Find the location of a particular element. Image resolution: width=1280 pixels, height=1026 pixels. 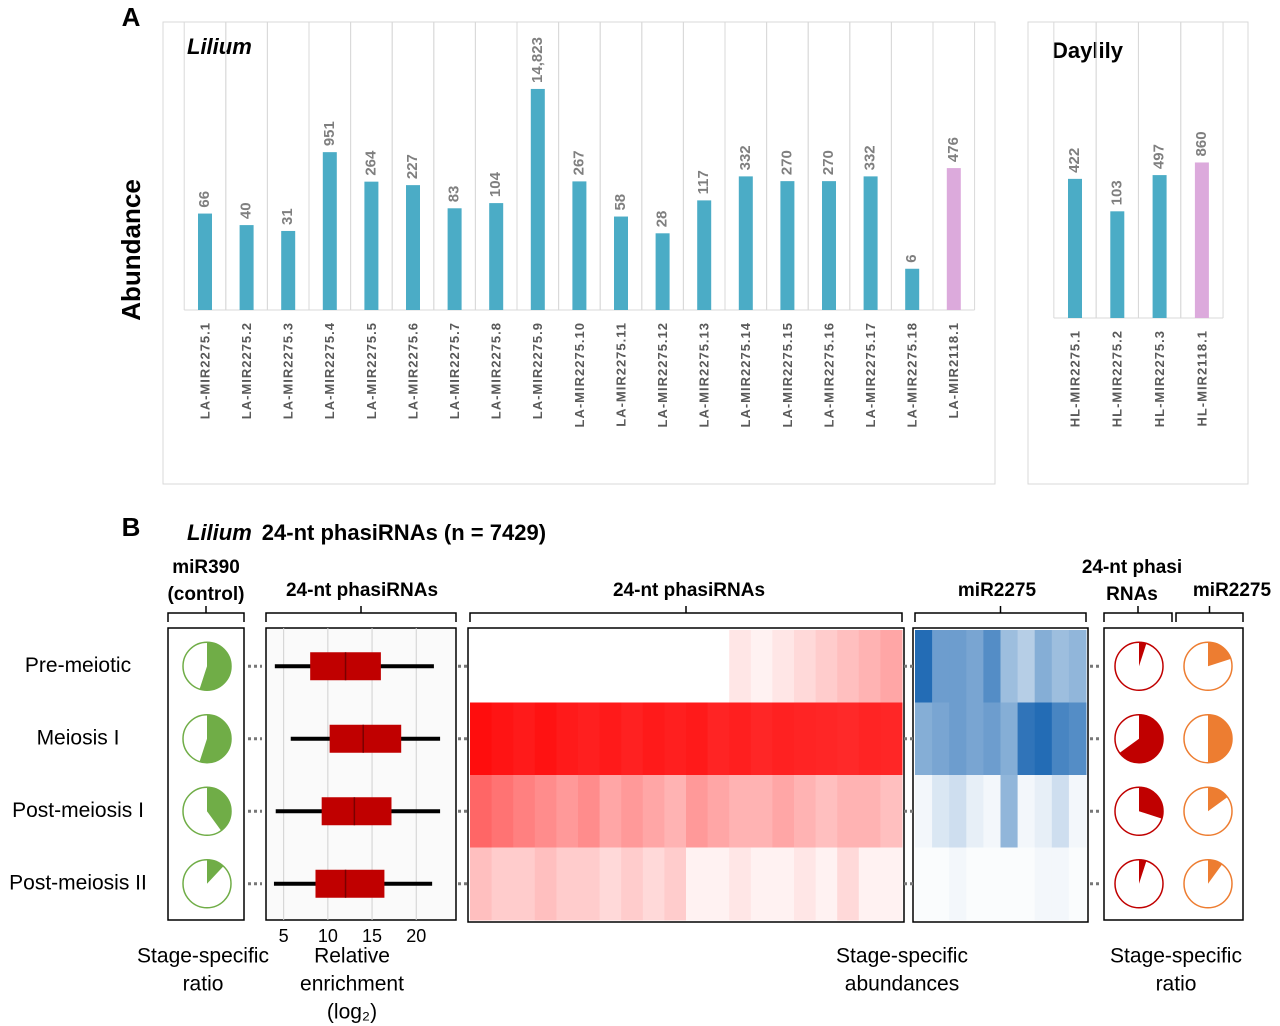

value-label: 104 is located at coordinates (495, 184).